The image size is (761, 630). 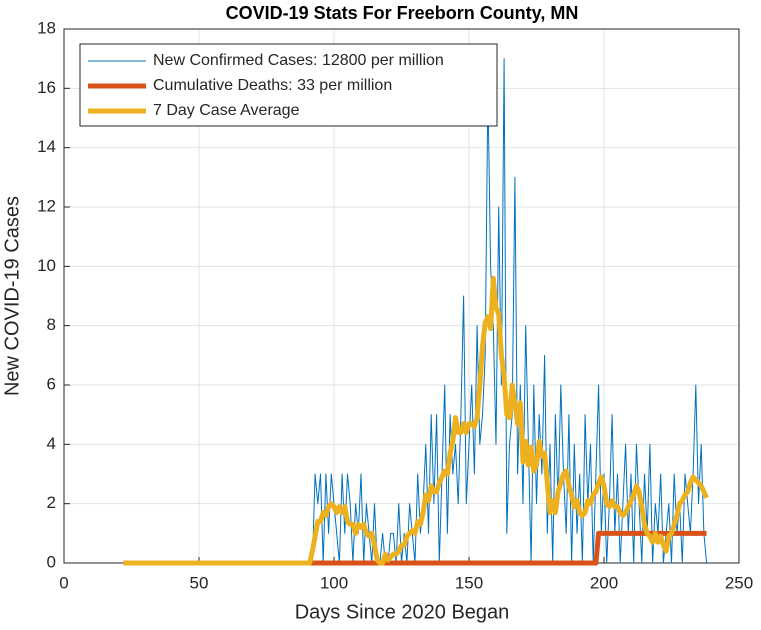 I want to click on legend-label: 7 Day Case Average, so click(x=226, y=110).